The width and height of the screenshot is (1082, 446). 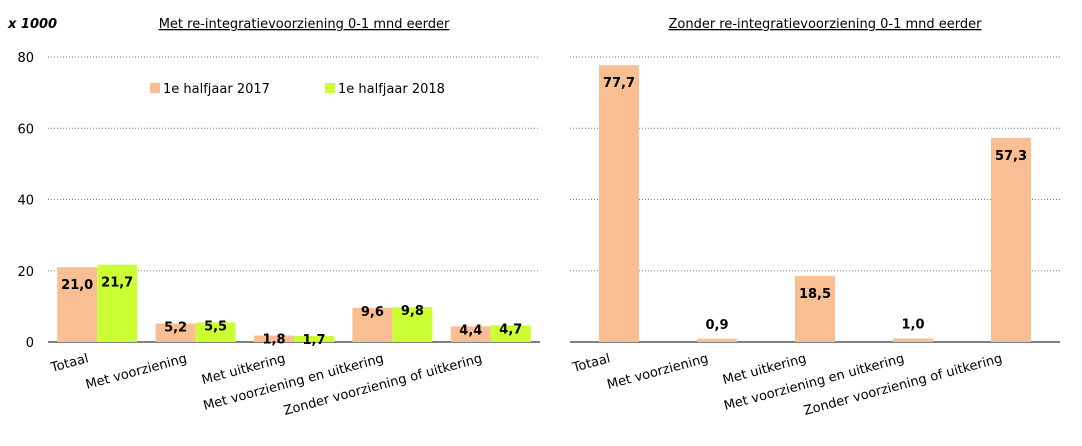 What do you see at coordinates (215, 326) in the screenshot?
I see `data-label: 5,5` at bounding box center [215, 326].